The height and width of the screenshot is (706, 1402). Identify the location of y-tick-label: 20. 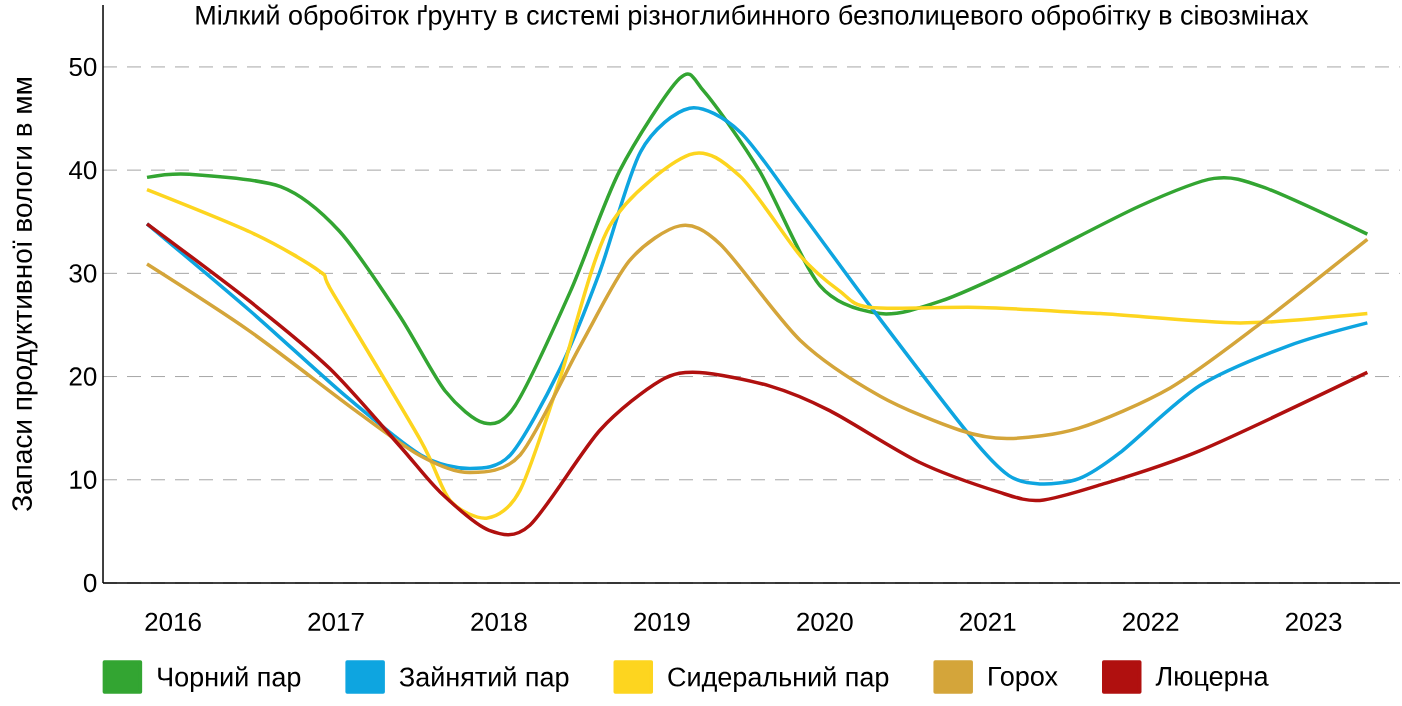
(83, 376).